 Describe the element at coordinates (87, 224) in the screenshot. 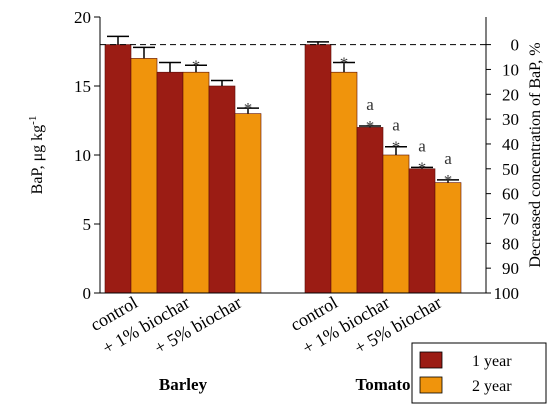

I see `y-tick-label: 5` at that location.